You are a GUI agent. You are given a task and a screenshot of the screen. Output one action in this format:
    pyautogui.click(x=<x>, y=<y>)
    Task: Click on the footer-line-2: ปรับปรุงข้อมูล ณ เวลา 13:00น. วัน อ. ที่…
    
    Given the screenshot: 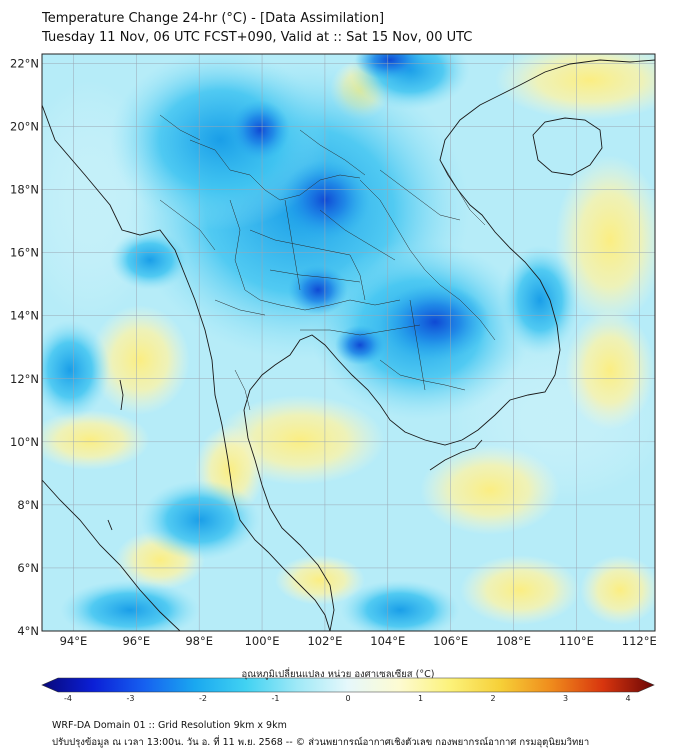 What is the action you would take?
    pyautogui.click(x=321, y=742)
    